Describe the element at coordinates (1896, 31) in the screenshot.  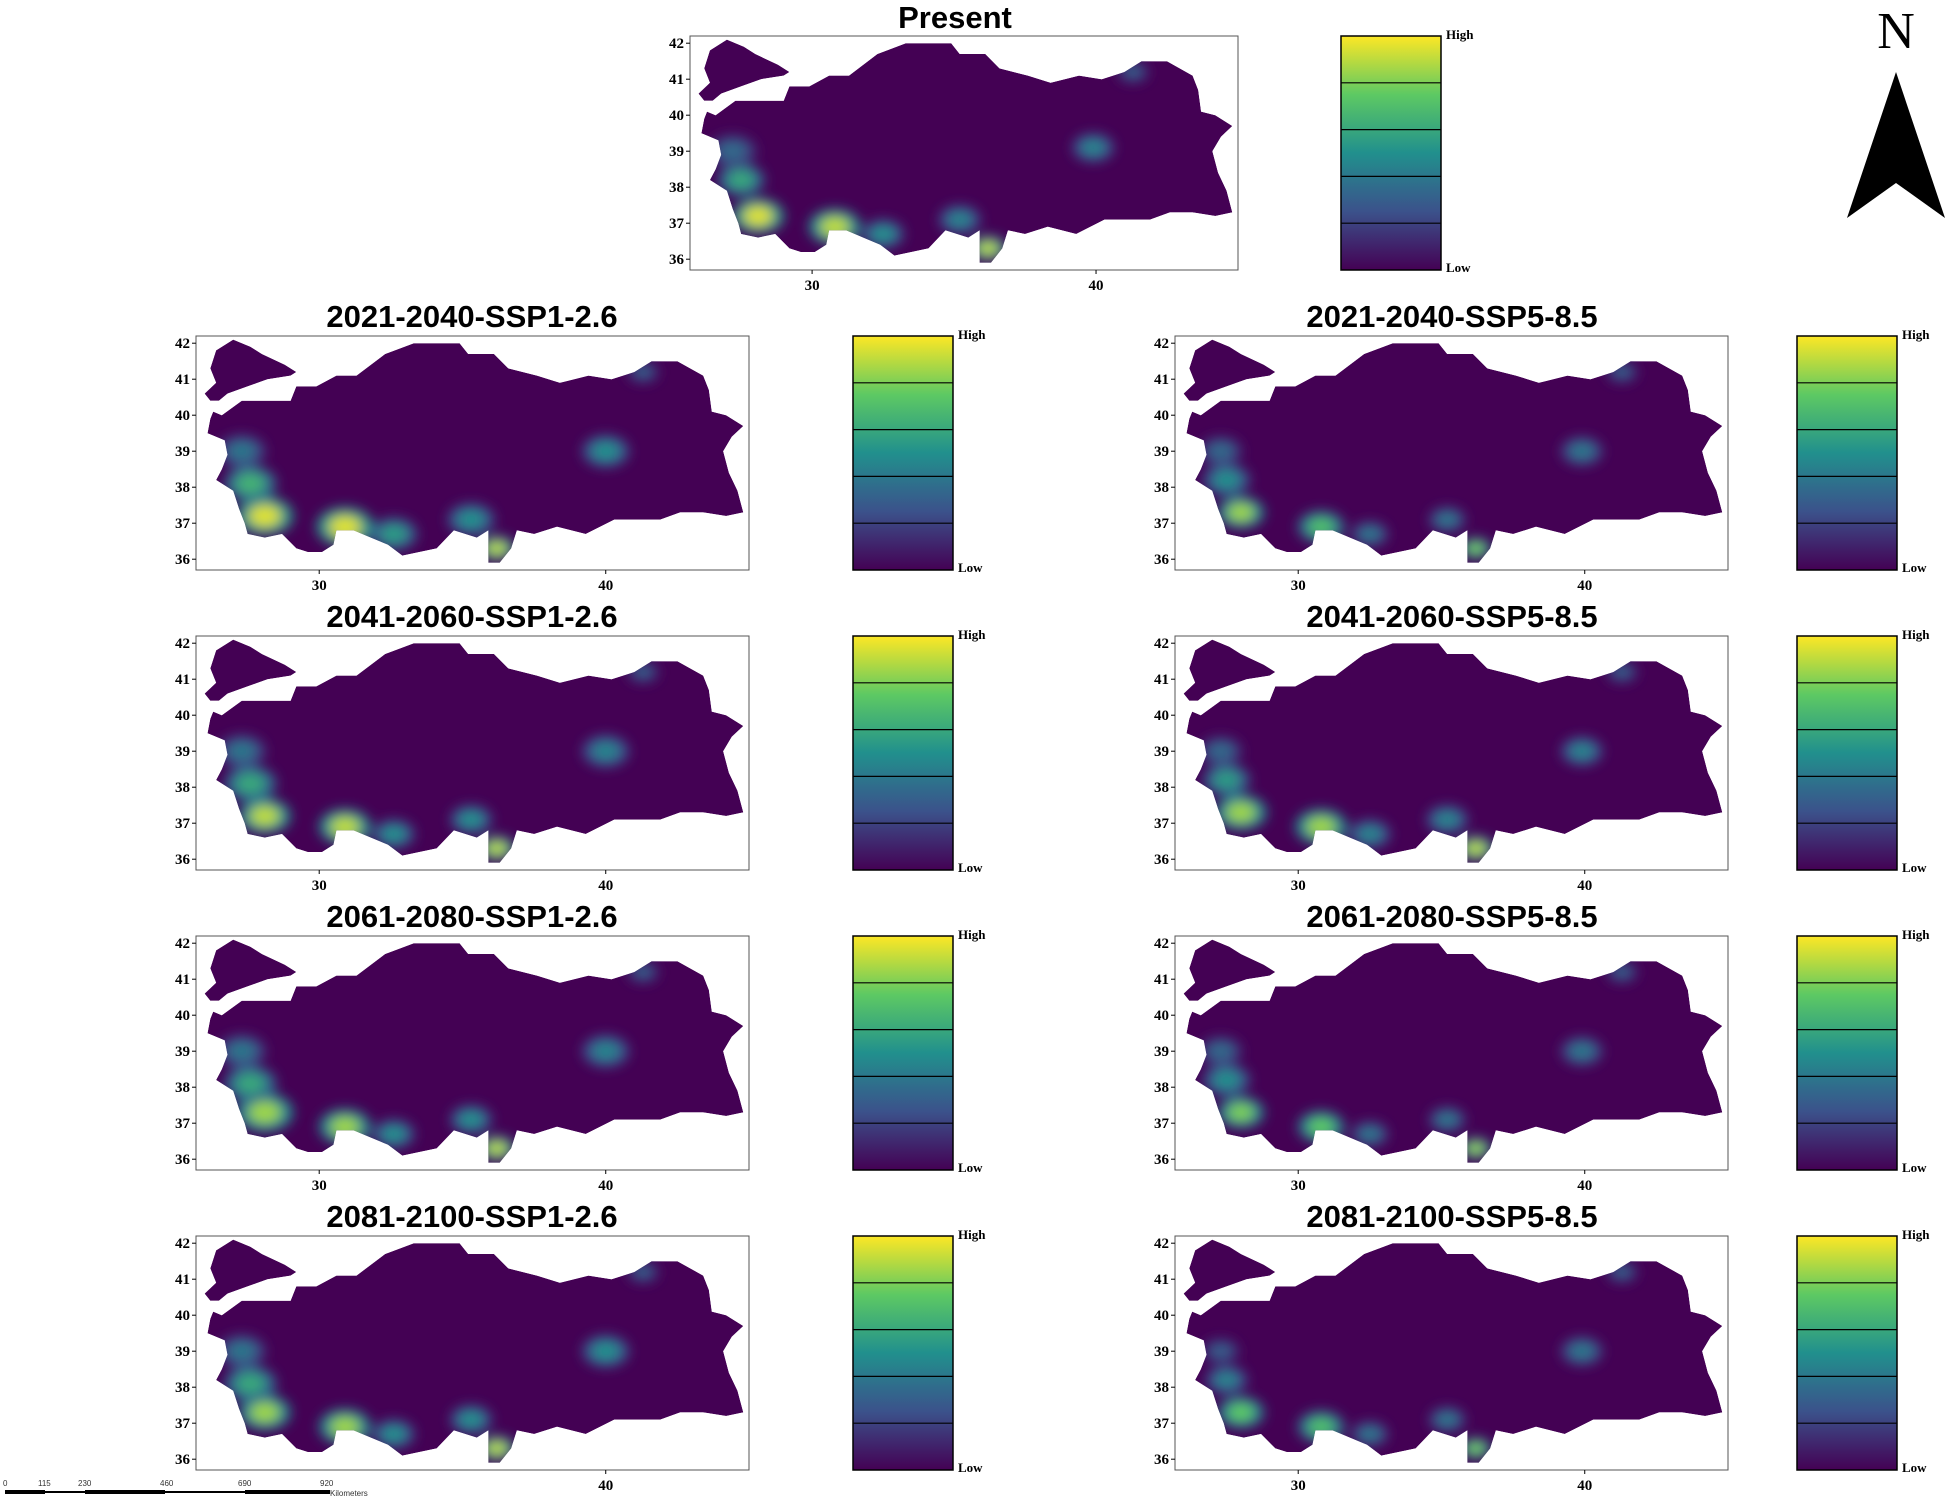
I see `north-arrow-letter: N` at that location.